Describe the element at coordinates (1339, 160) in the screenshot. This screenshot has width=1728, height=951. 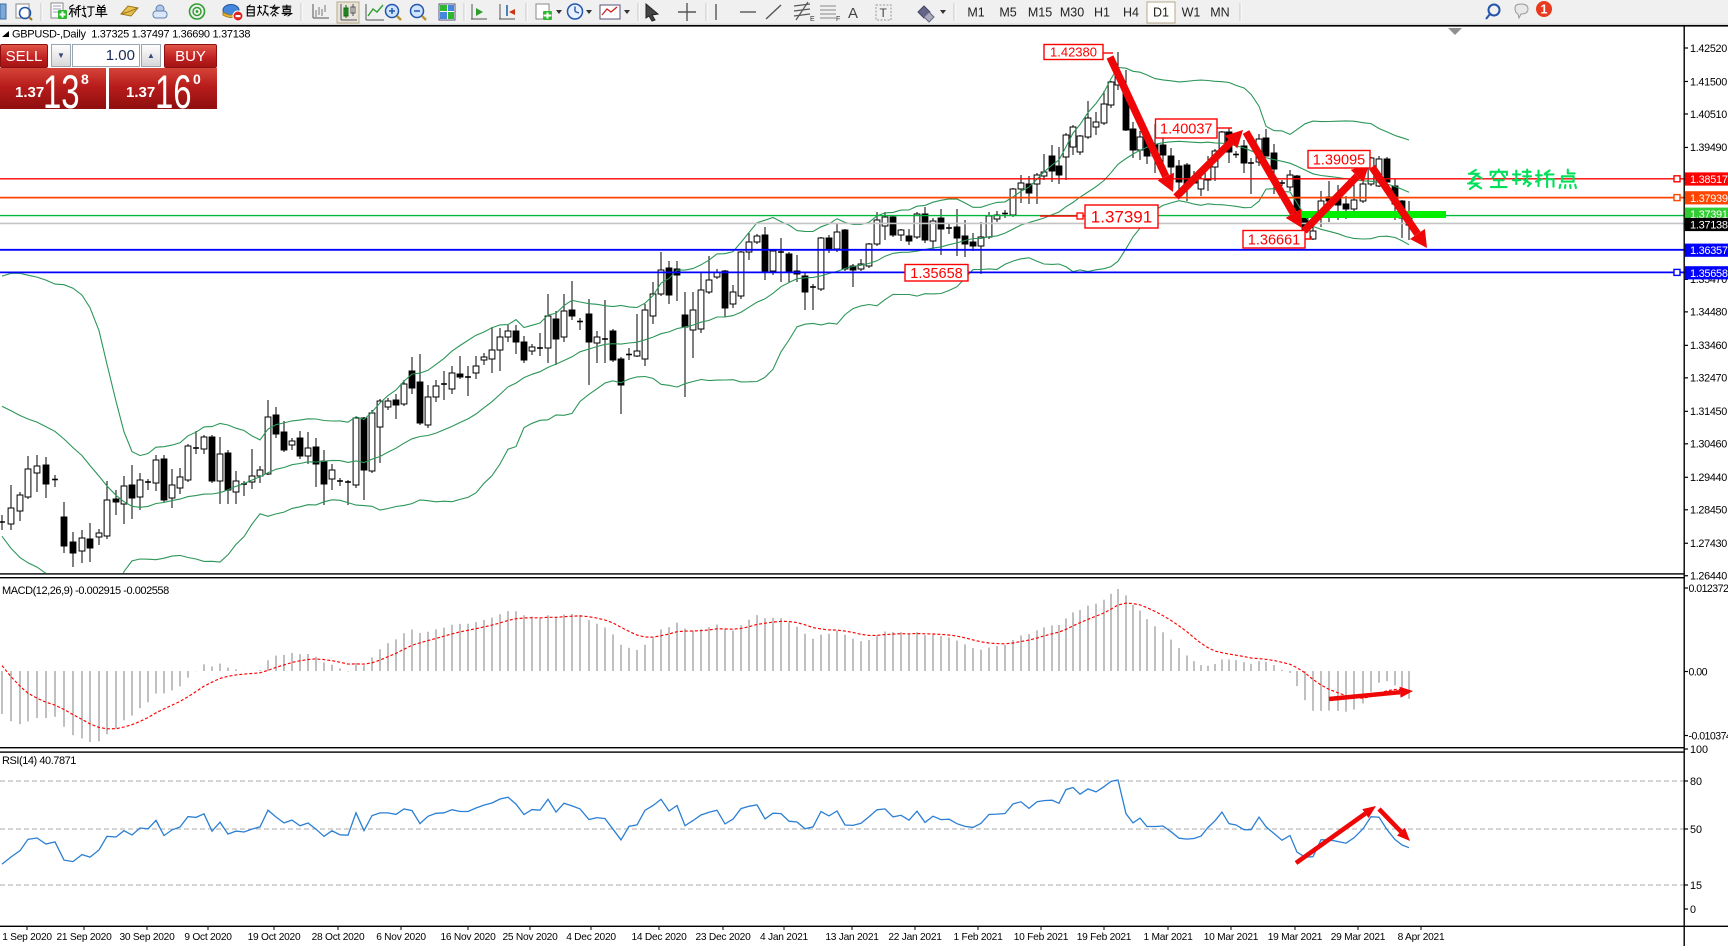
I see `svg-text: 1.39095` at that location.